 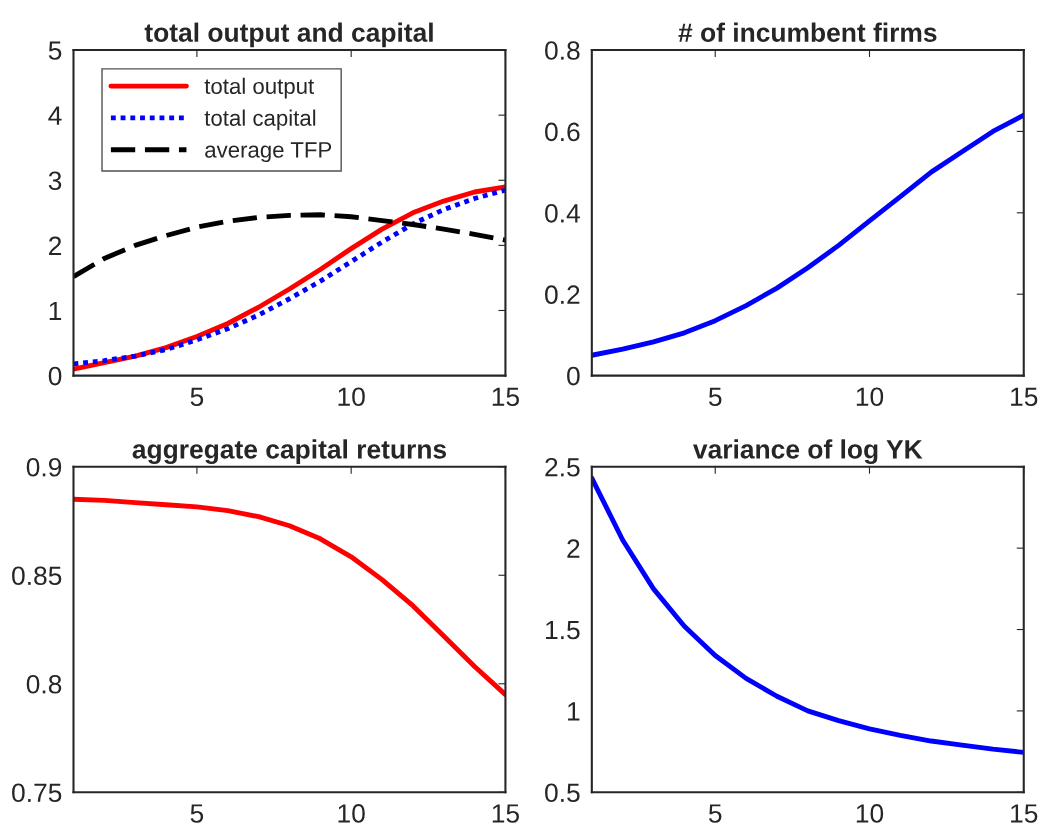 I want to click on y-tick-label: 0.5, so click(x=562, y=793).